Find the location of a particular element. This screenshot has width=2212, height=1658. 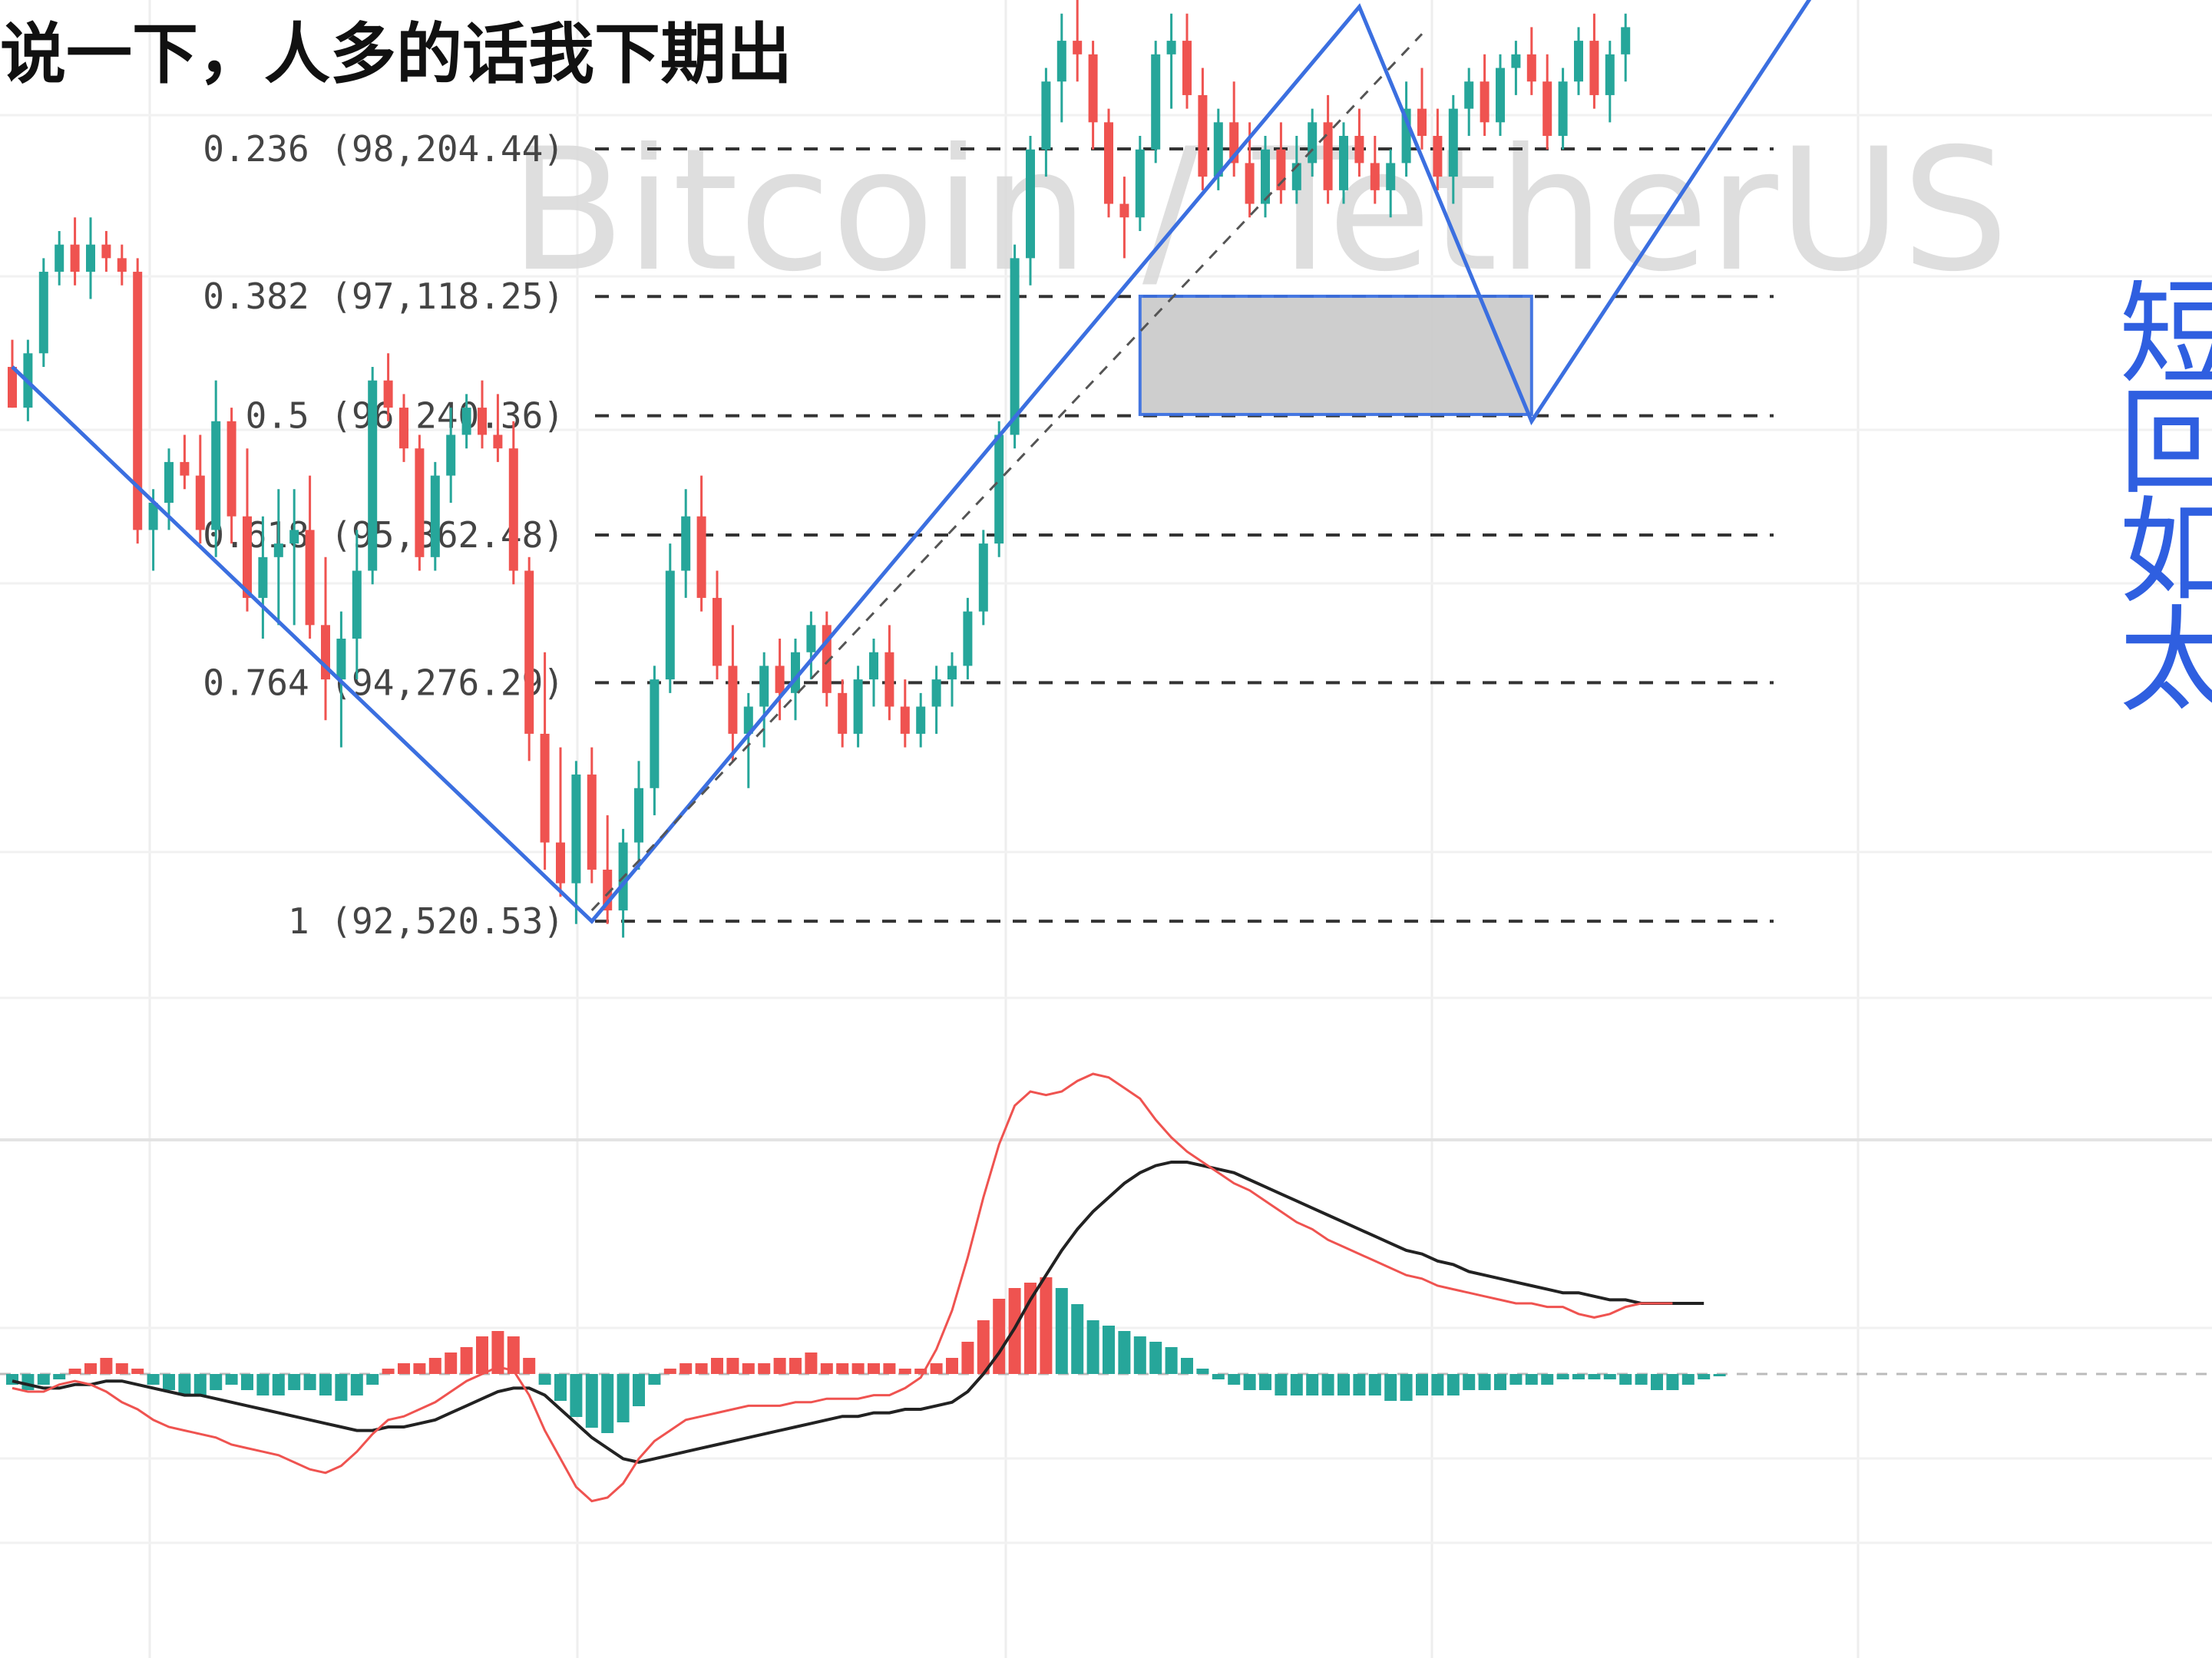

macd-signal-line is located at coordinates (858, 1313).